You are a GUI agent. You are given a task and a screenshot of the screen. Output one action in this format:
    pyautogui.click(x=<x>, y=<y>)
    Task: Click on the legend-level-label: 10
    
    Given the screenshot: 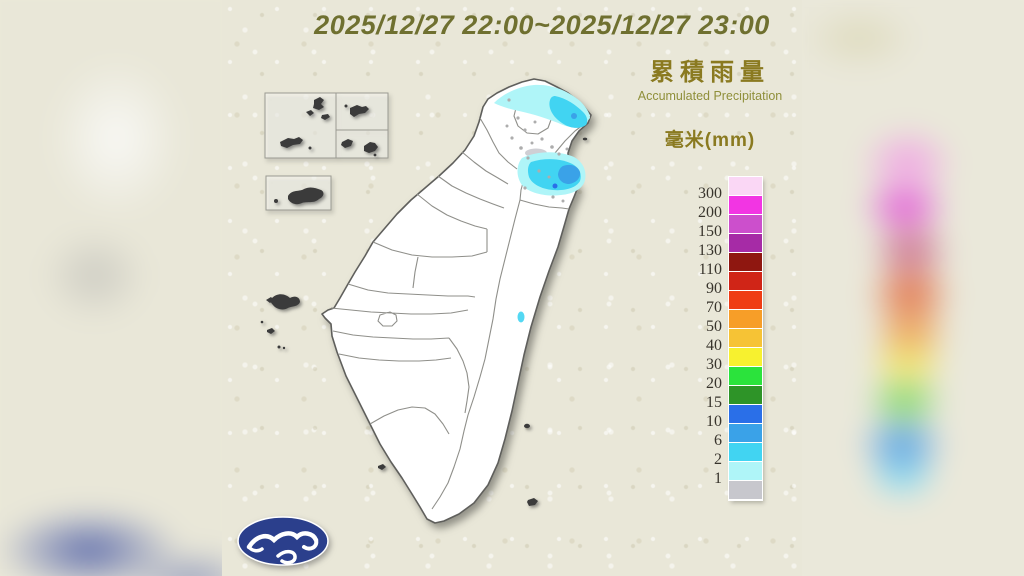 What is the action you would take?
    pyautogui.click(x=714, y=421)
    